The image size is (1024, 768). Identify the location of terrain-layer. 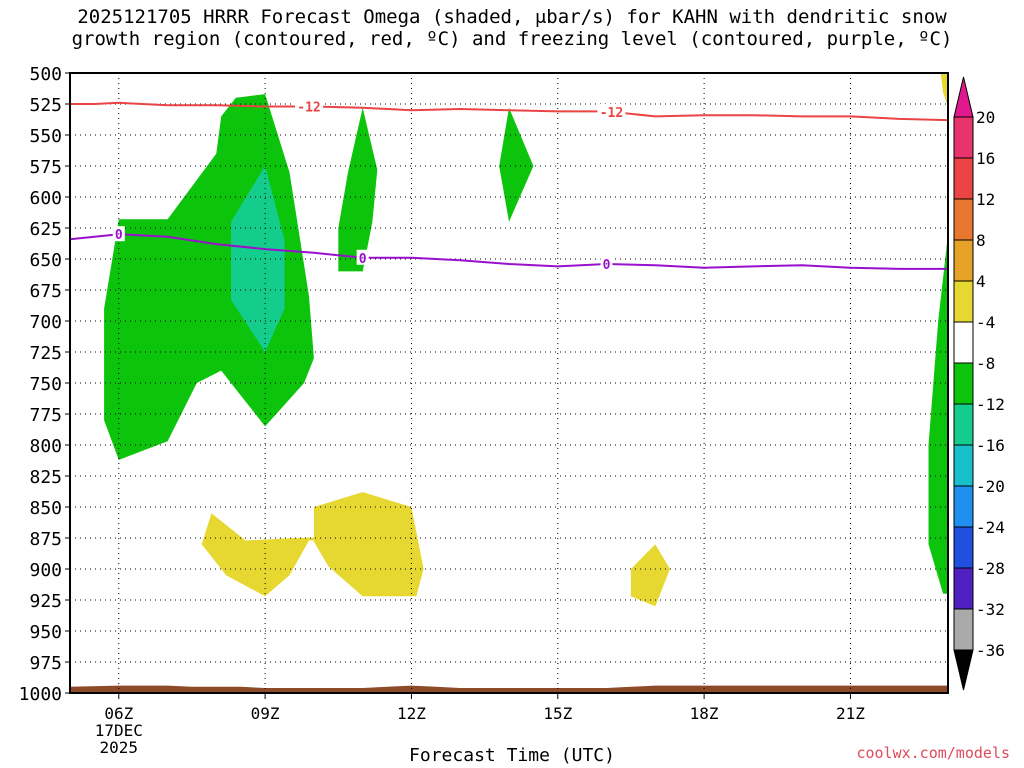
(509, 689).